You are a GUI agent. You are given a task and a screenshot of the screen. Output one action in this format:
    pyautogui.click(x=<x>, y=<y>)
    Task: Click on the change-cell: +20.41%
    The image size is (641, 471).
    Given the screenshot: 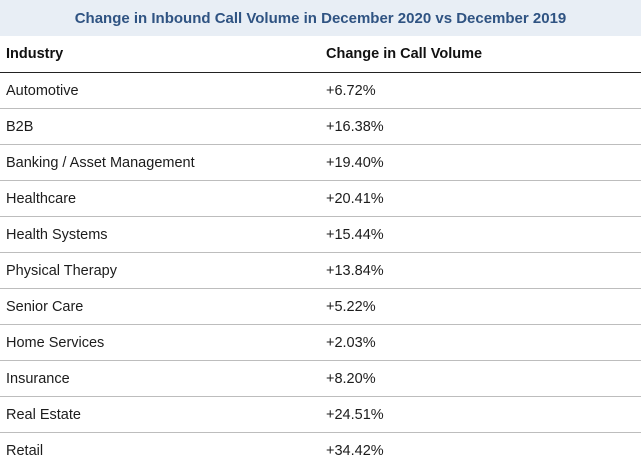 What is the action you would take?
    pyautogui.click(x=355, y=198)
    